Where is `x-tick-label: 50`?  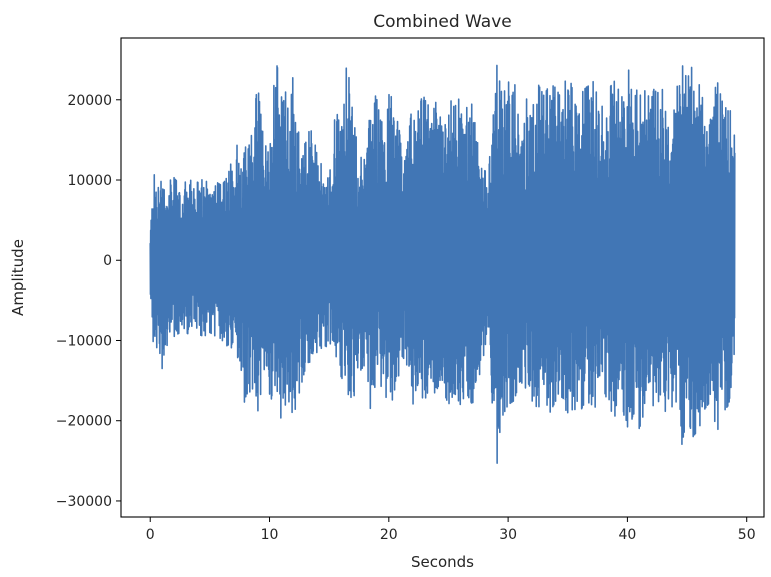 x-tick-label: 50 is located at coordinates (747, 535).